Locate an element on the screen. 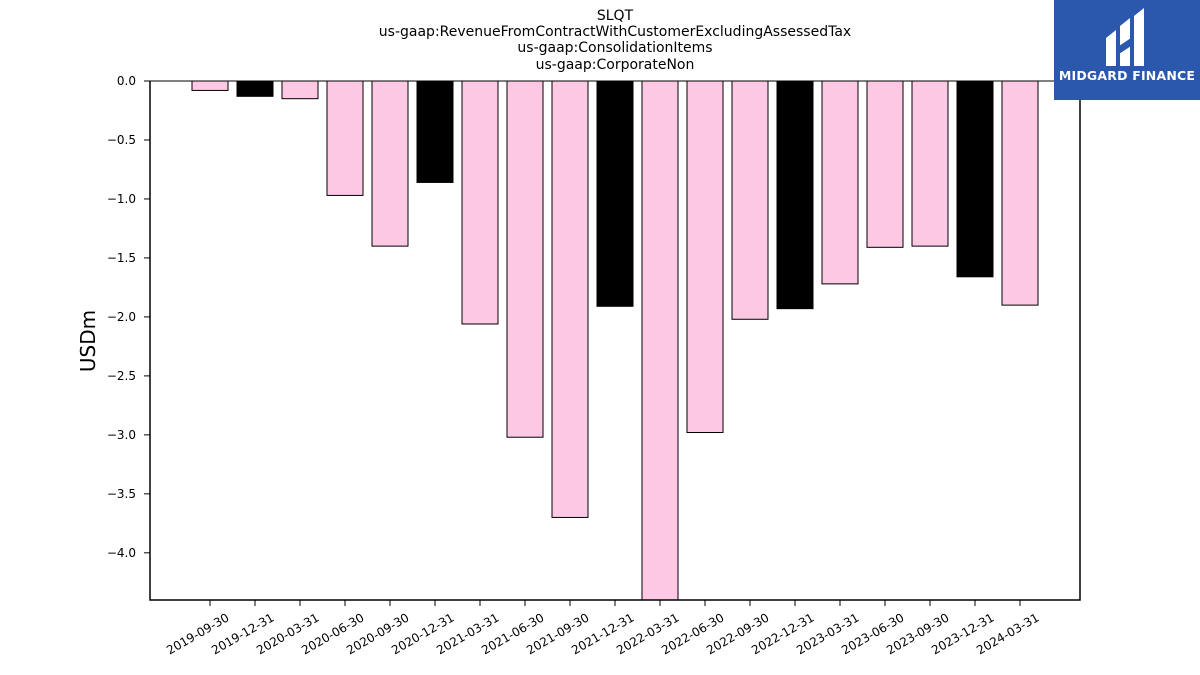 The image size is (1200, 675). y-tick-label: −4.0 is located at coordinates (121, 553).